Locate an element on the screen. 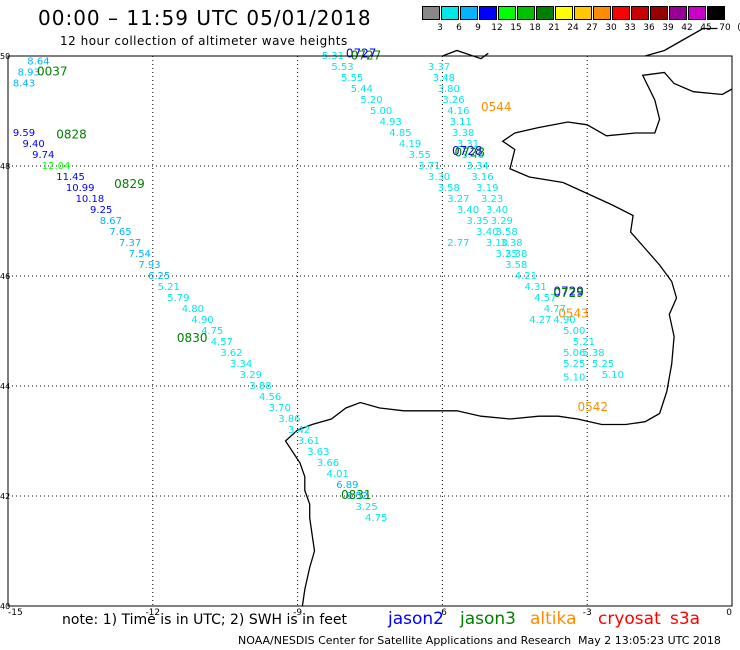  wave-height-value: 7.65 is located at coordinates (120, 232).